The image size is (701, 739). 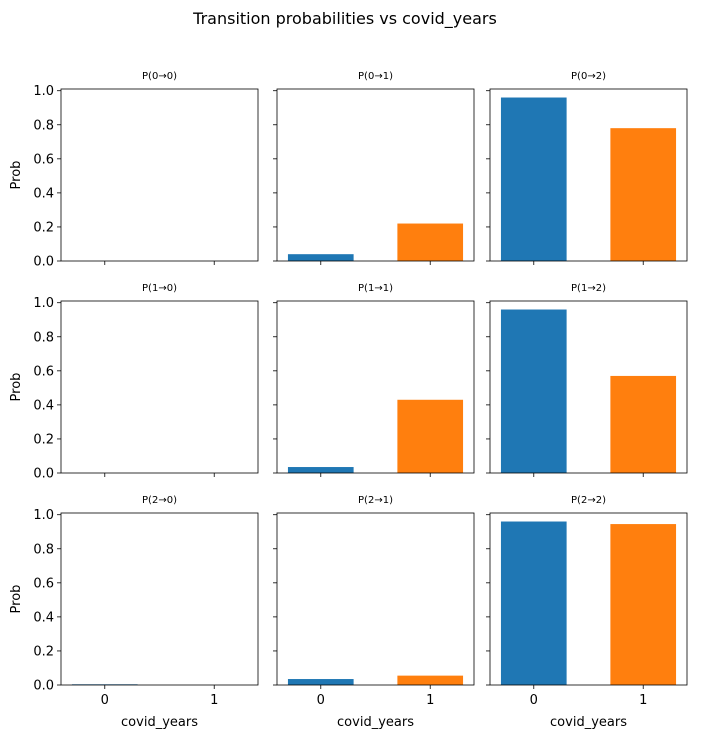 I want to click on subplot-title: P(2→1), so click(x=375, y=500).